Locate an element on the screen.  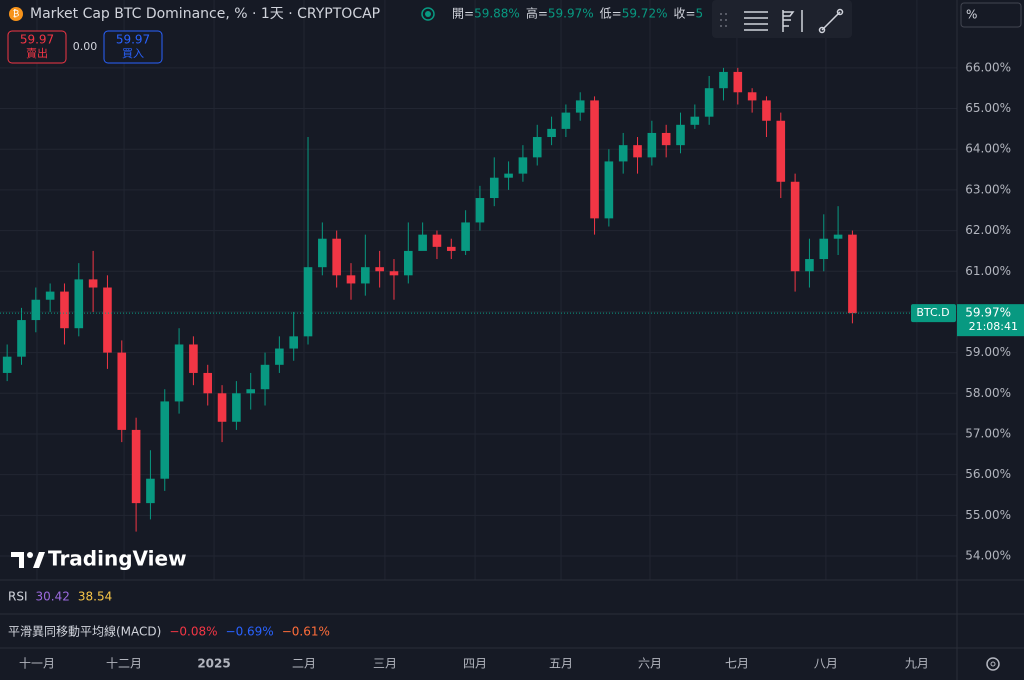
x-tick-label: 八月 is located at coordinates (826, 664).